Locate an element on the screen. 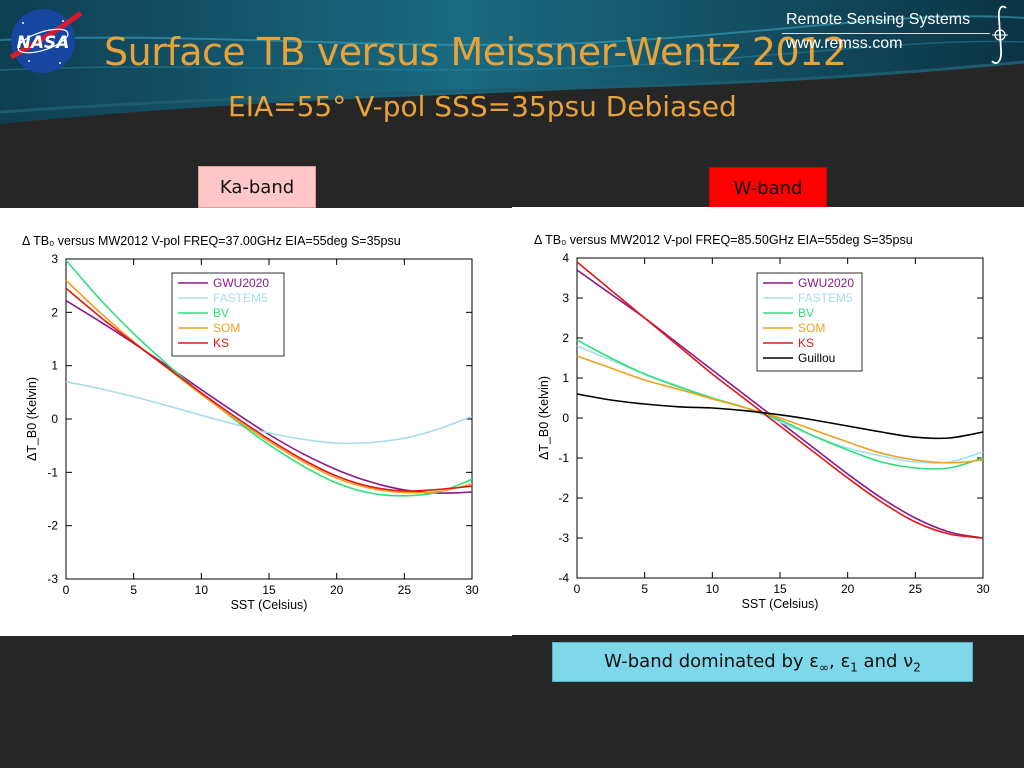 This screenshot has height=768, width=1024. y-tick-label: -4 is located at coordinates (563, 578).